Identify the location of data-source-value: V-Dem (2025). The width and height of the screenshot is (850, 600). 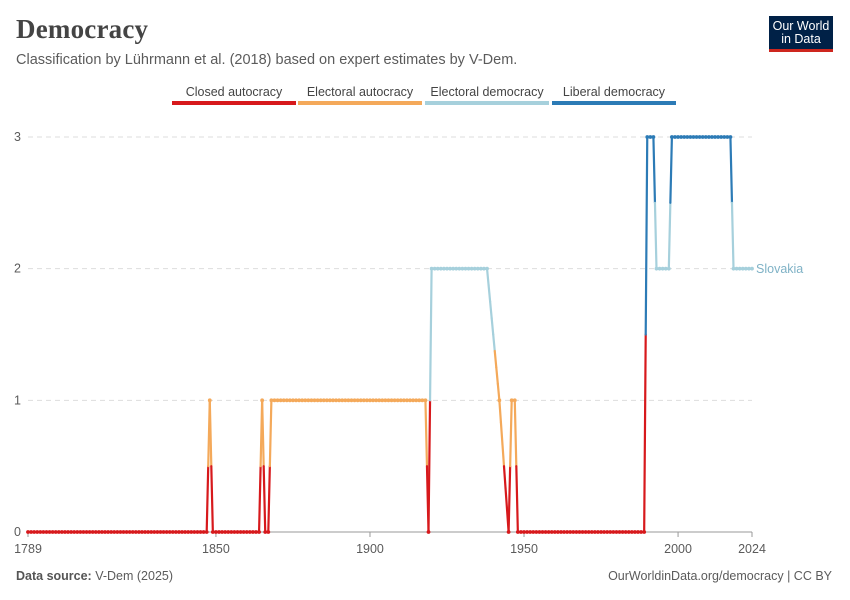
(134, 576).